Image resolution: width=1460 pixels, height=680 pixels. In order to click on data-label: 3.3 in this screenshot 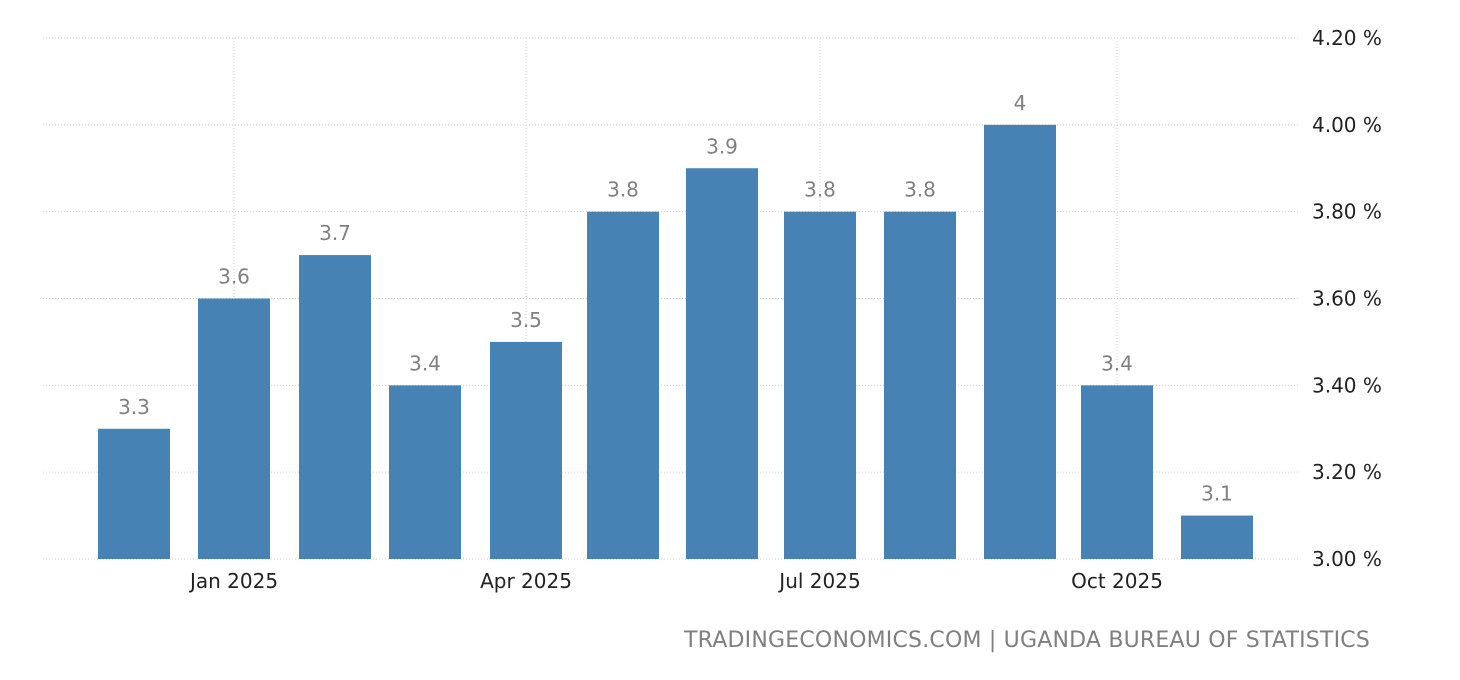, I will do `click(134, 407)`.